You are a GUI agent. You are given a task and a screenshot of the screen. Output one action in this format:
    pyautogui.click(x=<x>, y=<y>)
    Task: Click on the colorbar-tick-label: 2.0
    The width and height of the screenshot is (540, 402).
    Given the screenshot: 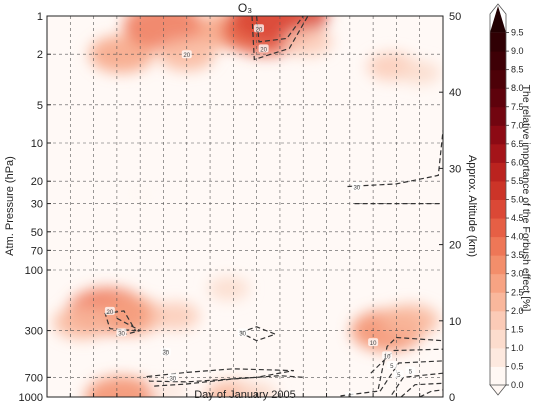 What is the action you would take?
    pyautogui.click(x=517, y=311)
    